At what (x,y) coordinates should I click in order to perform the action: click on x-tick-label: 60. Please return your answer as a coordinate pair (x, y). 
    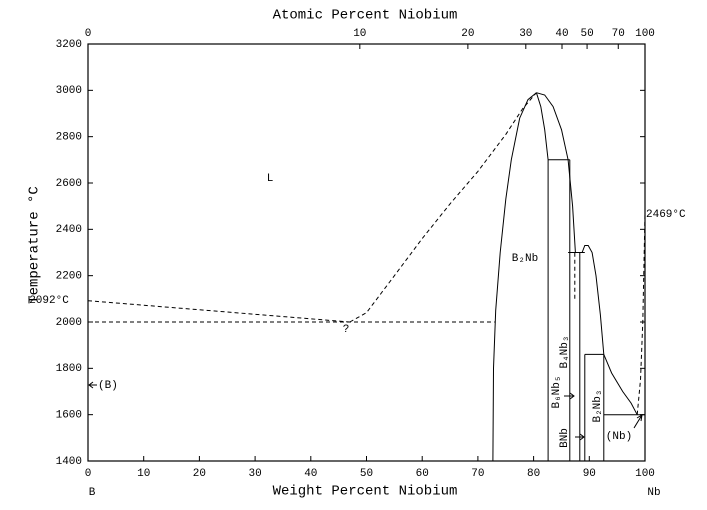
    Looking at the image, I should click on (422, 474).